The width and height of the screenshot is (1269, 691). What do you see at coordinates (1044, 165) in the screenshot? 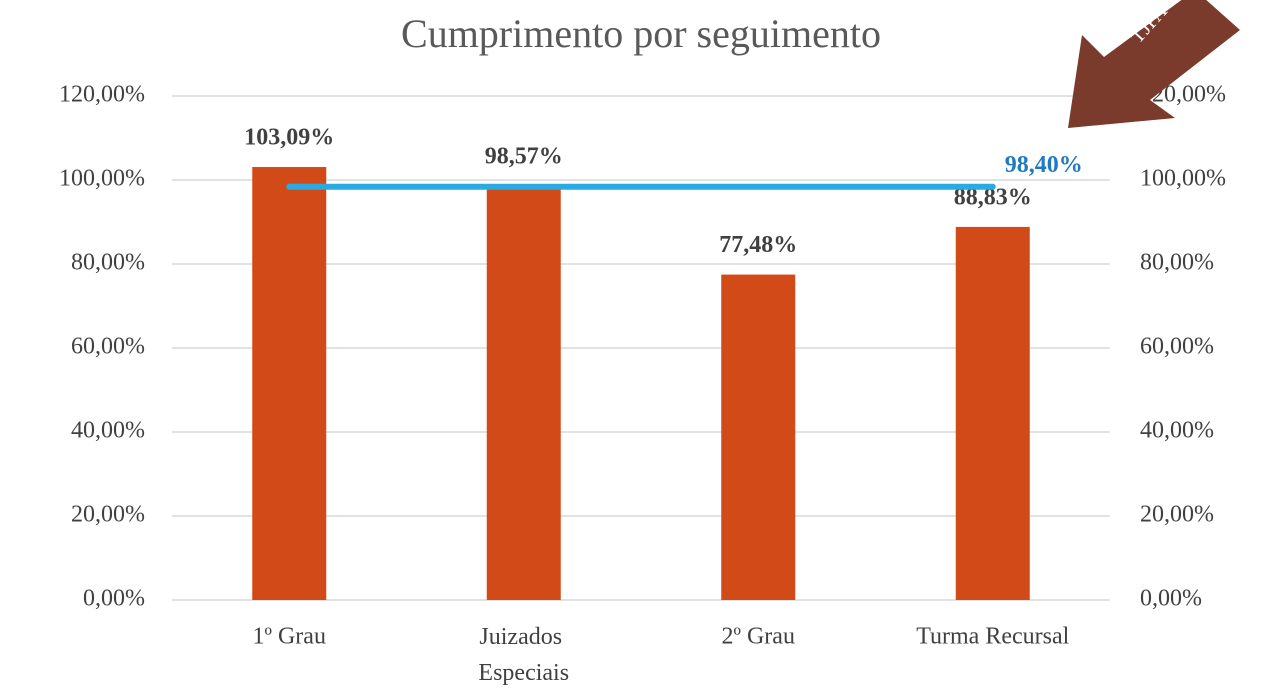
I see `data-label: 98,40%` at bounding box center [1044, 165].